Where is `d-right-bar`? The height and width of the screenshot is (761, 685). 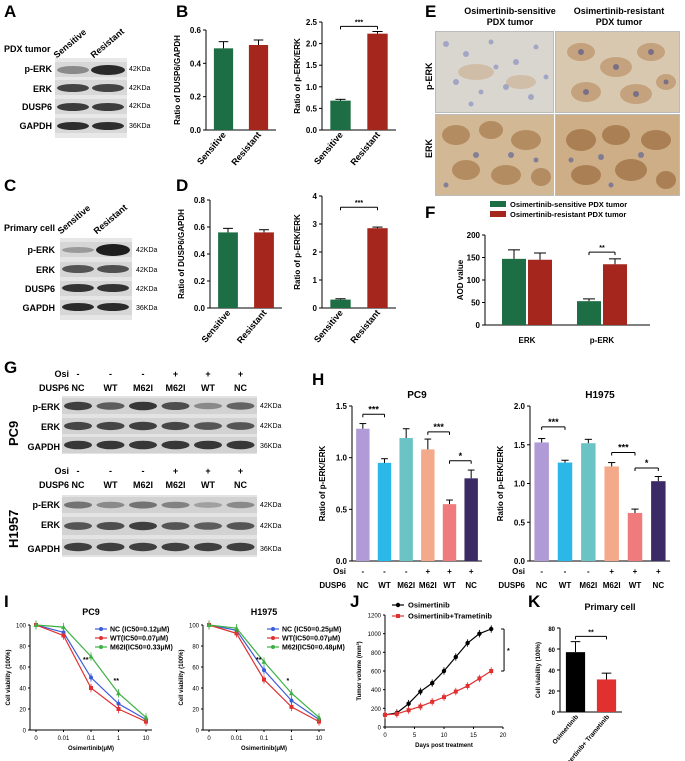 d-right-bar is located at coordinates (377, 268).